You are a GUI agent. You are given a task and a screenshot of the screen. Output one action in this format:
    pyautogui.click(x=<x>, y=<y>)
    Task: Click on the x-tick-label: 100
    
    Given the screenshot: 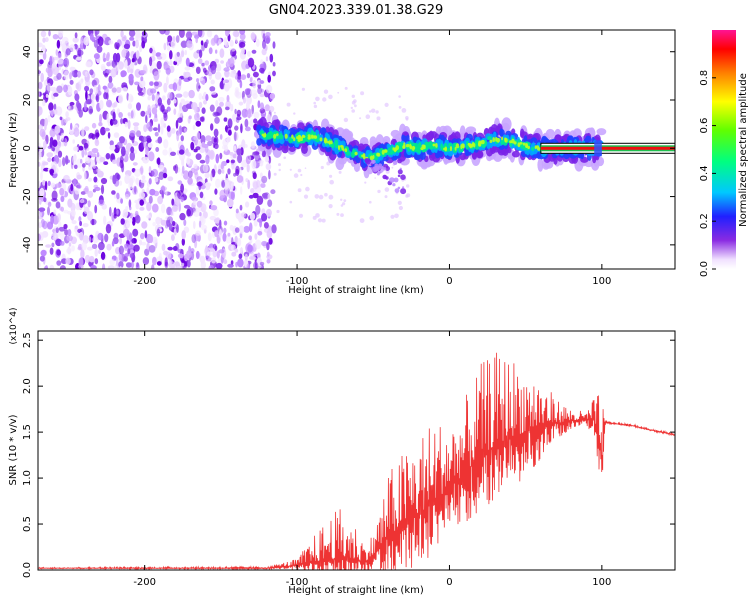 What is the action you would take?
    pyautogui.click(x=601, y=582)
    